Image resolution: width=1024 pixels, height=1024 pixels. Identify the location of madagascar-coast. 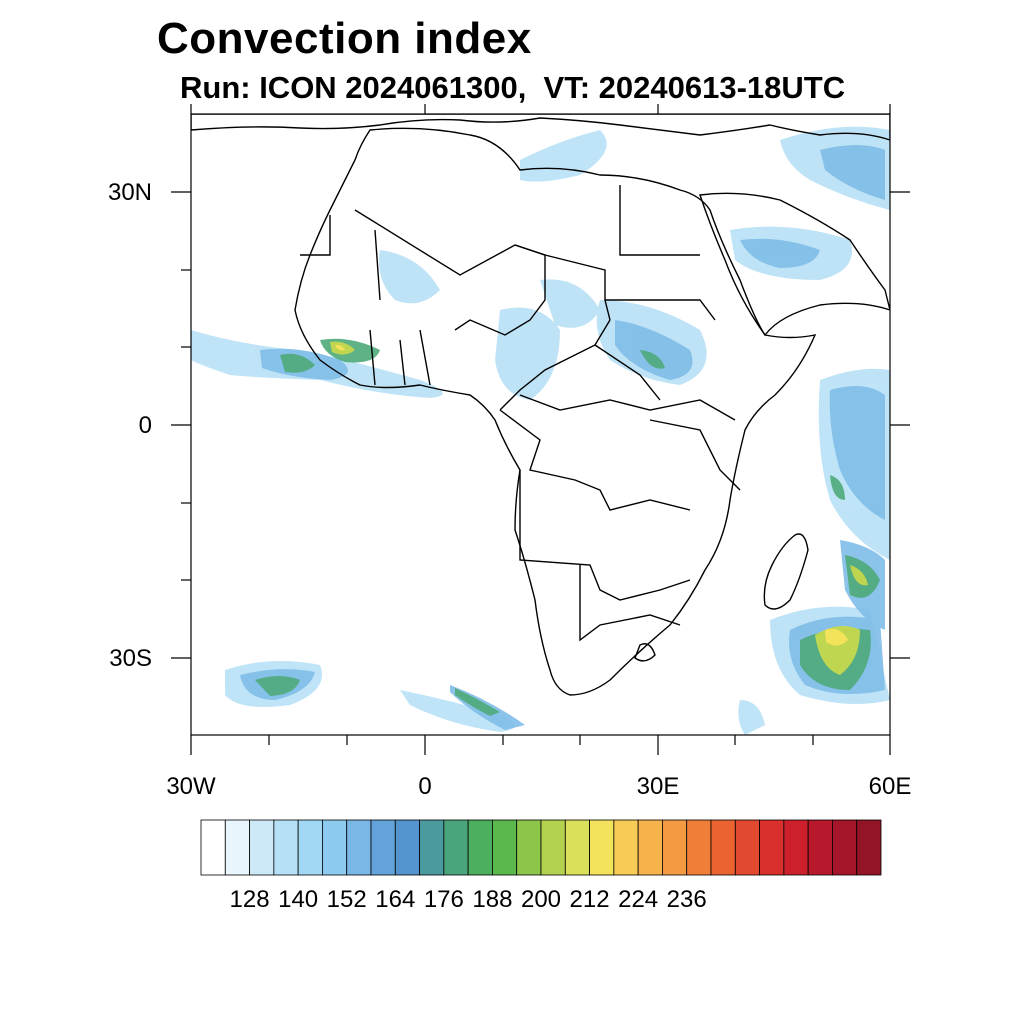
(786, 571).